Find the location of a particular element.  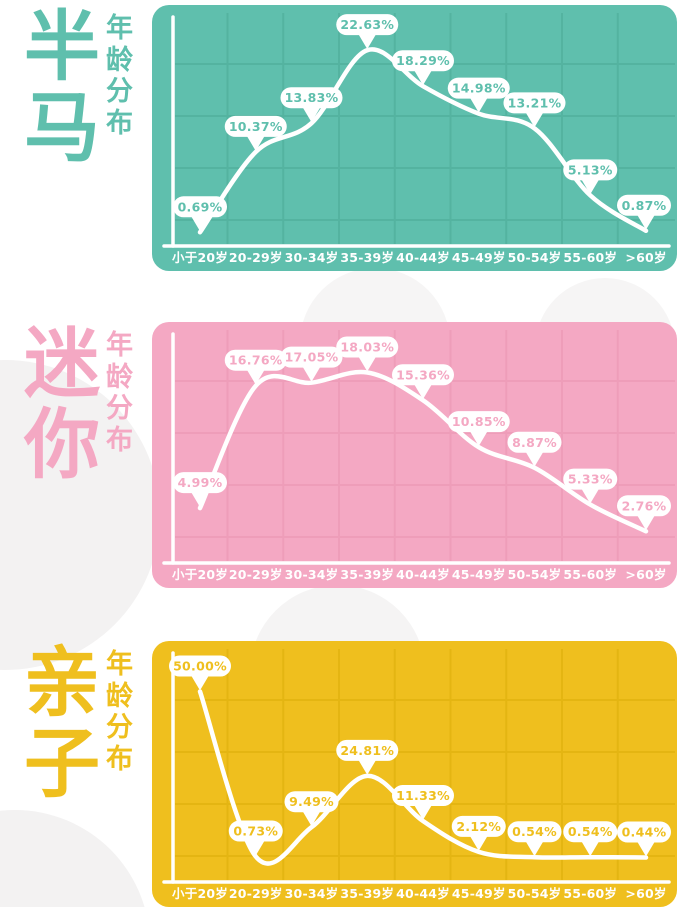

callout-value: 0.87% is located at coordinates (644, 205).